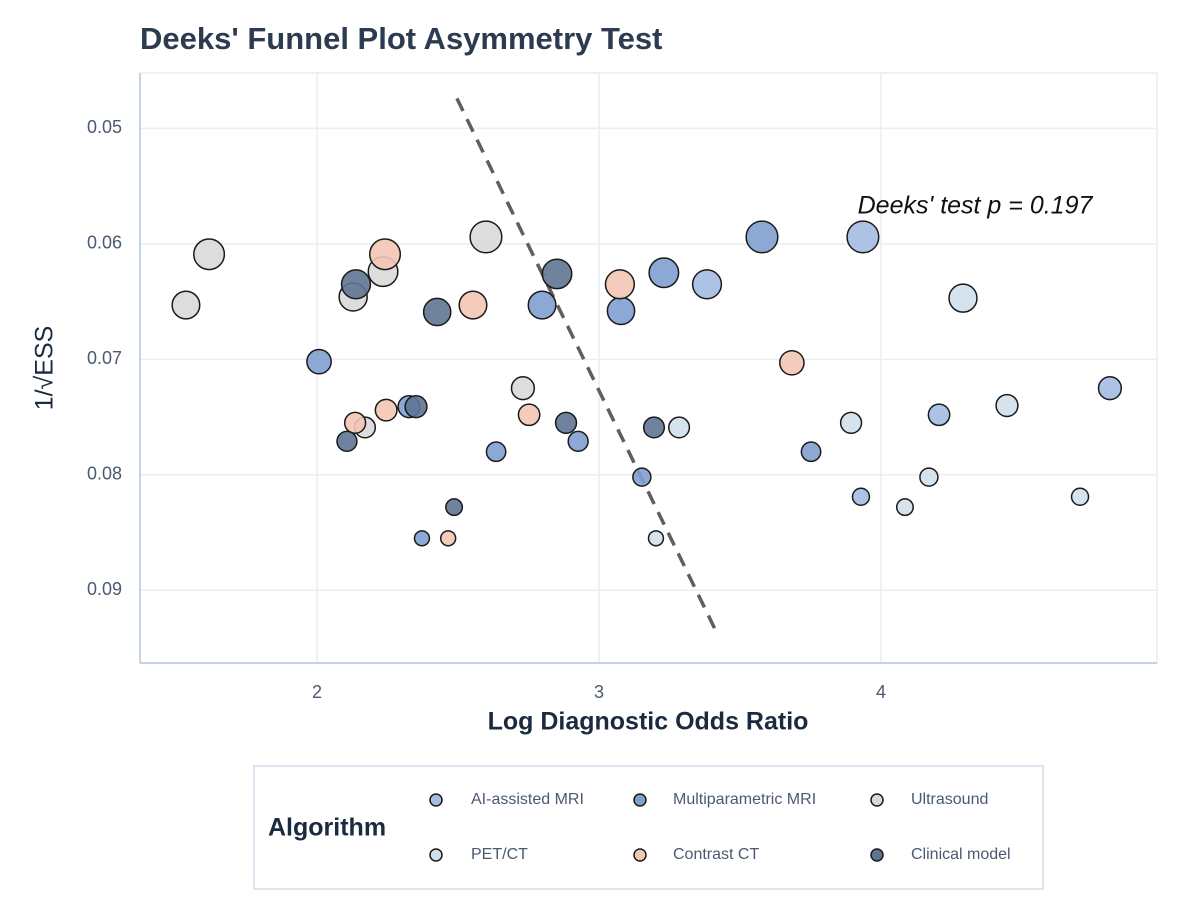  I want to click on y-tick-label: 0.09, so click(104, 589).